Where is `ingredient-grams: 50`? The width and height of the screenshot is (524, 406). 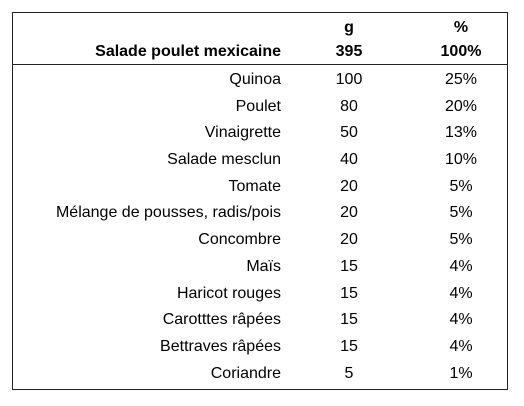
ingredient-grams: 50 is located at coordinates (349, 133).